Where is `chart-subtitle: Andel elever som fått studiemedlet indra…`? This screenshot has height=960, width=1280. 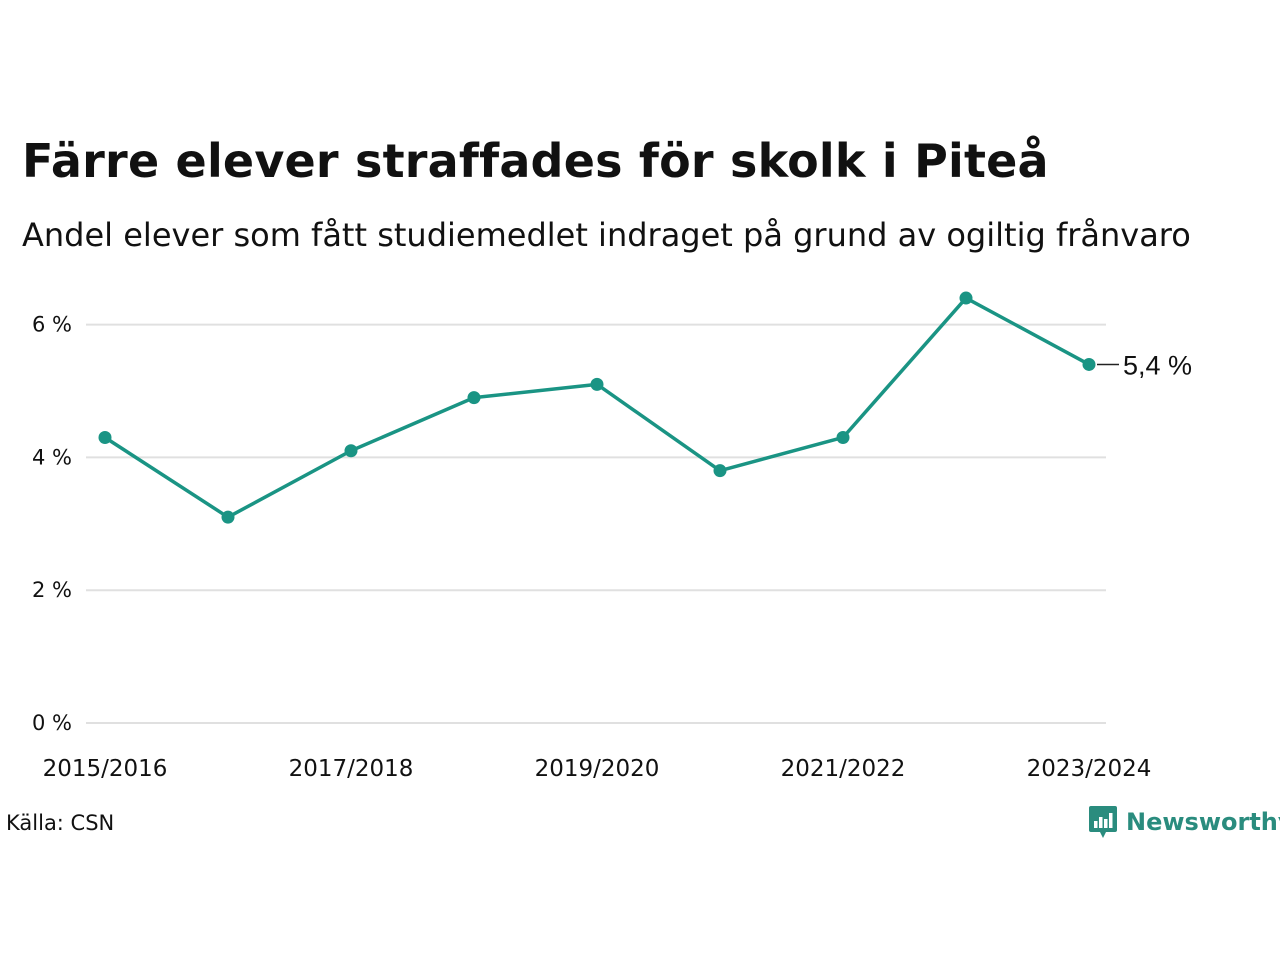
chart-subtitle: Andel elever som fått studiemedlet indra… is located at coordinates (606, 235).